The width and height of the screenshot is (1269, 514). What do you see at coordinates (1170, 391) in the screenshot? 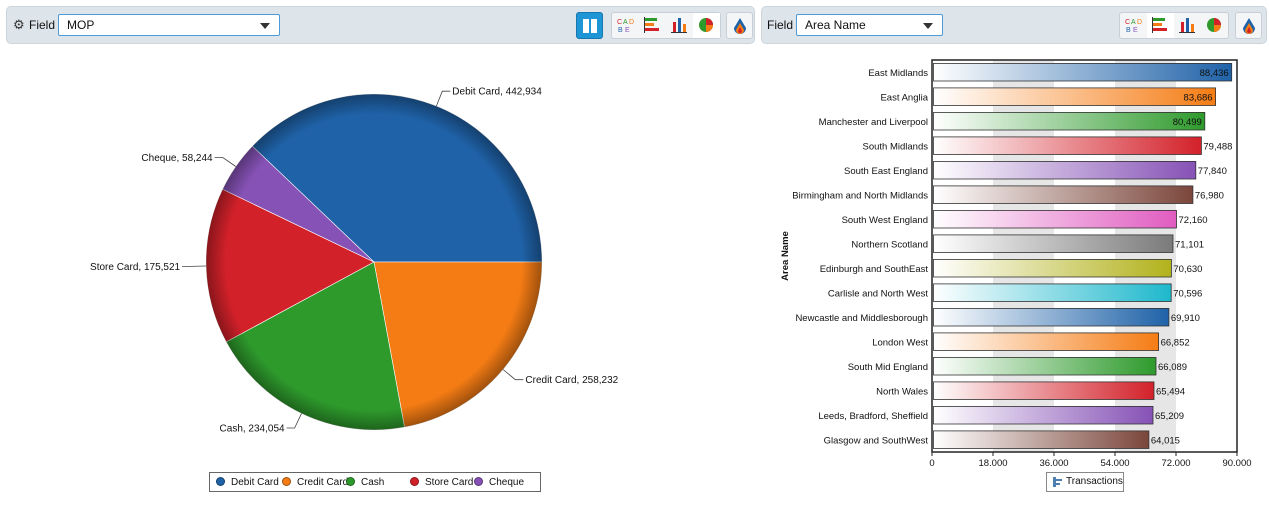
I see `bar-value-label: 65,494` at bounding box center [1170, 391].